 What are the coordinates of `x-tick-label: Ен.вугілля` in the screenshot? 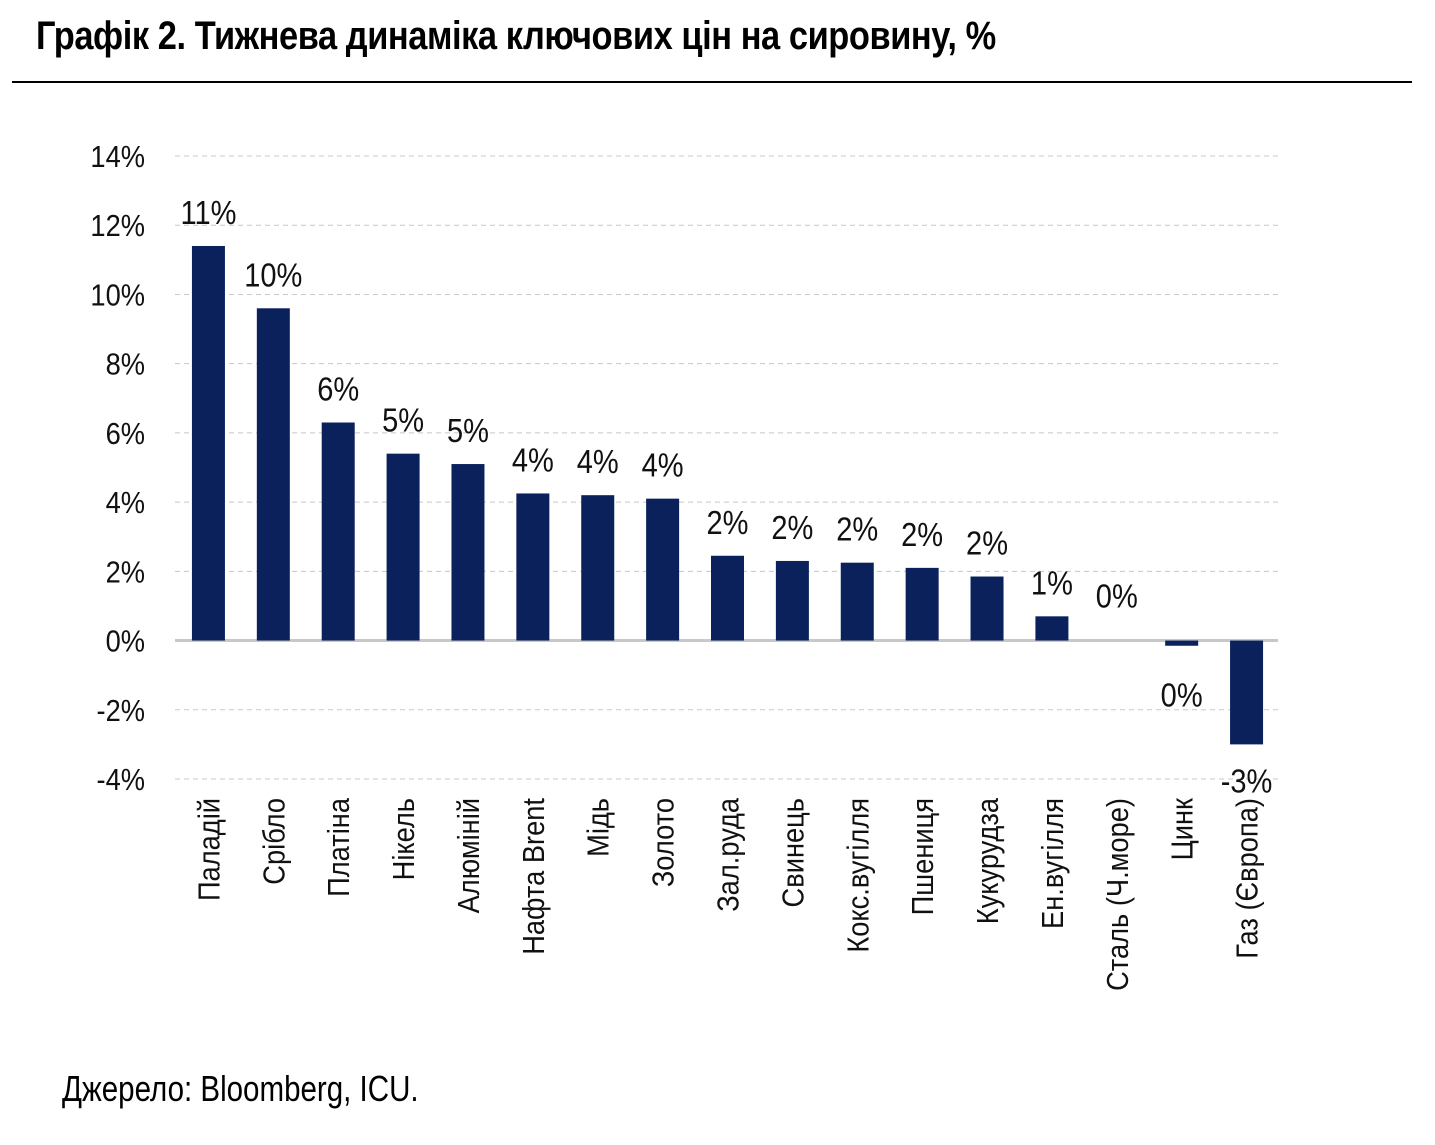 It's located at (1053, 863).